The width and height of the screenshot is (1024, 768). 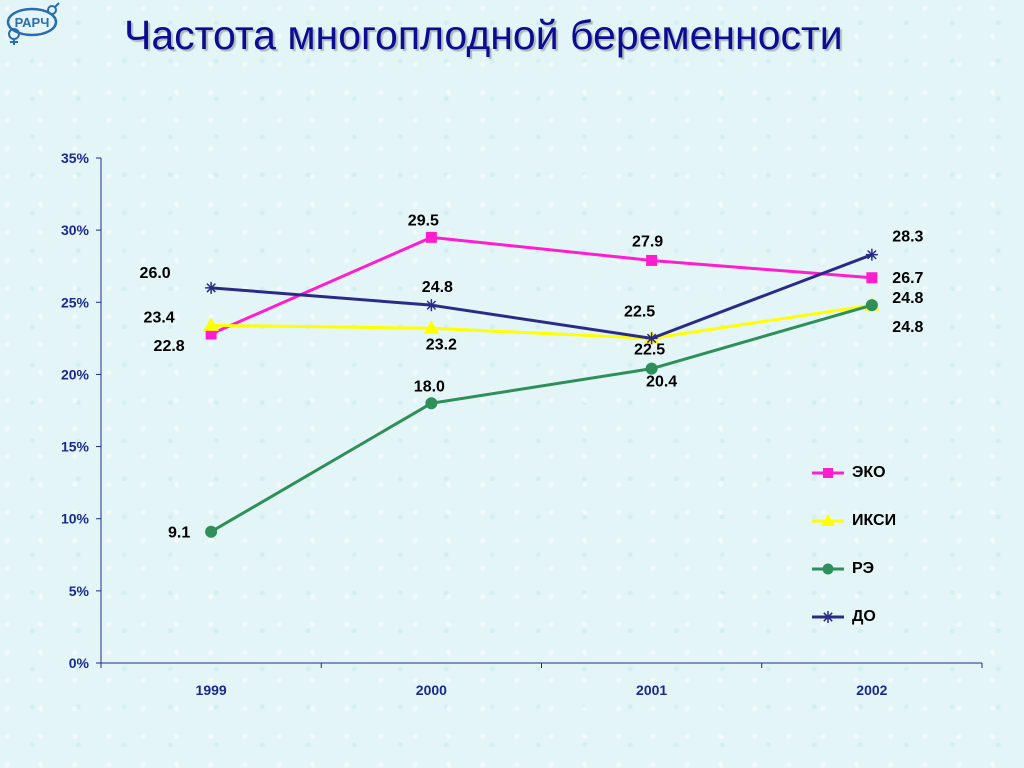 I want to click on x-tick-label: 2001, so click(x=651, y=690).